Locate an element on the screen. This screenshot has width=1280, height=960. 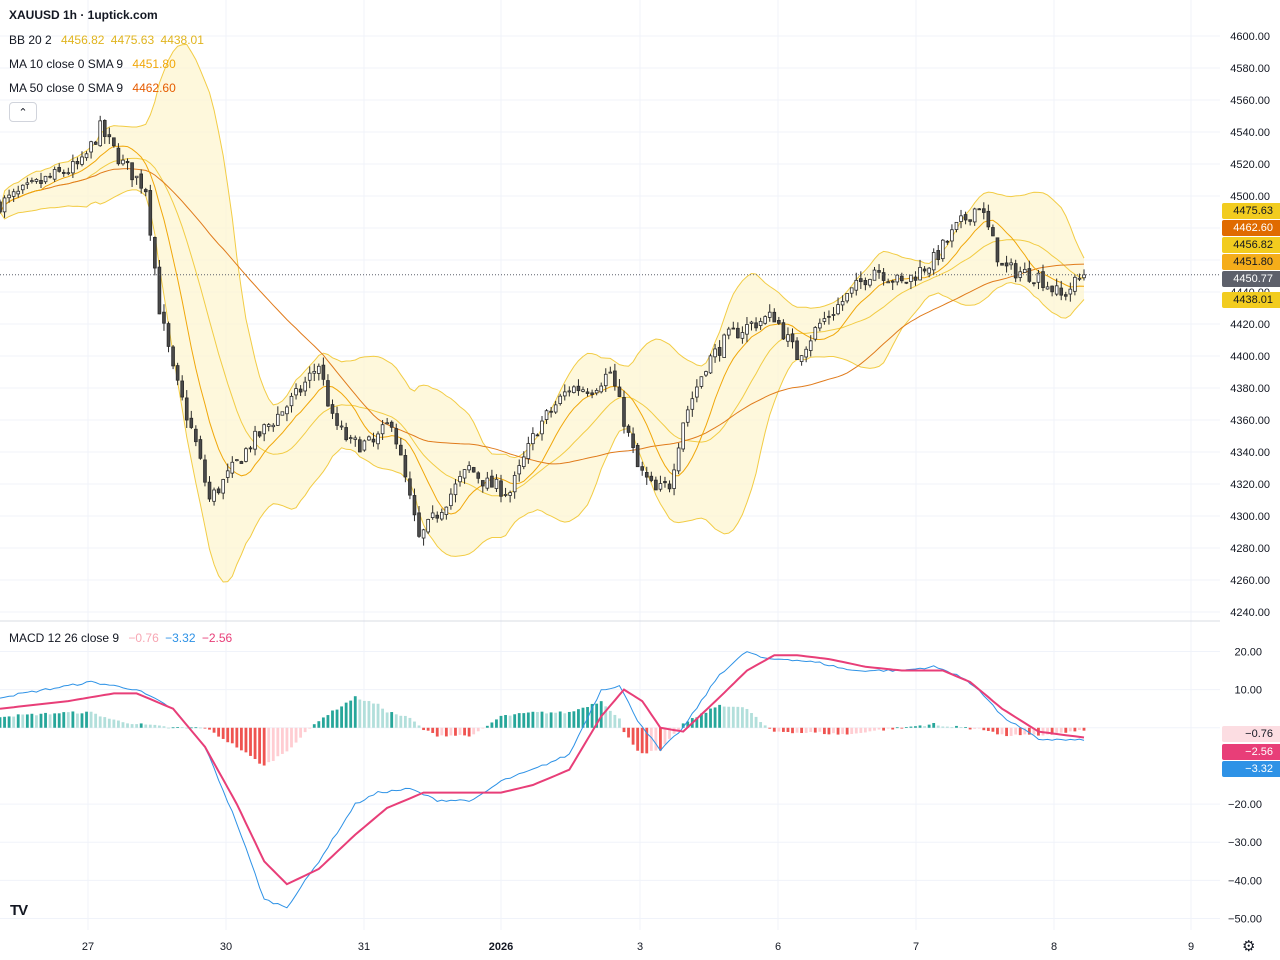
macd-axis-tick: 20.00 is located at coordinates (1248, 652).